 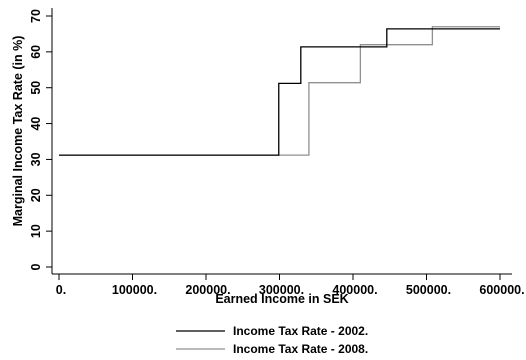 What do you see at coordinates (36, 231) in the screenshot?
I see `y-tick-label-10: 10` at bounding box center [36, 231].